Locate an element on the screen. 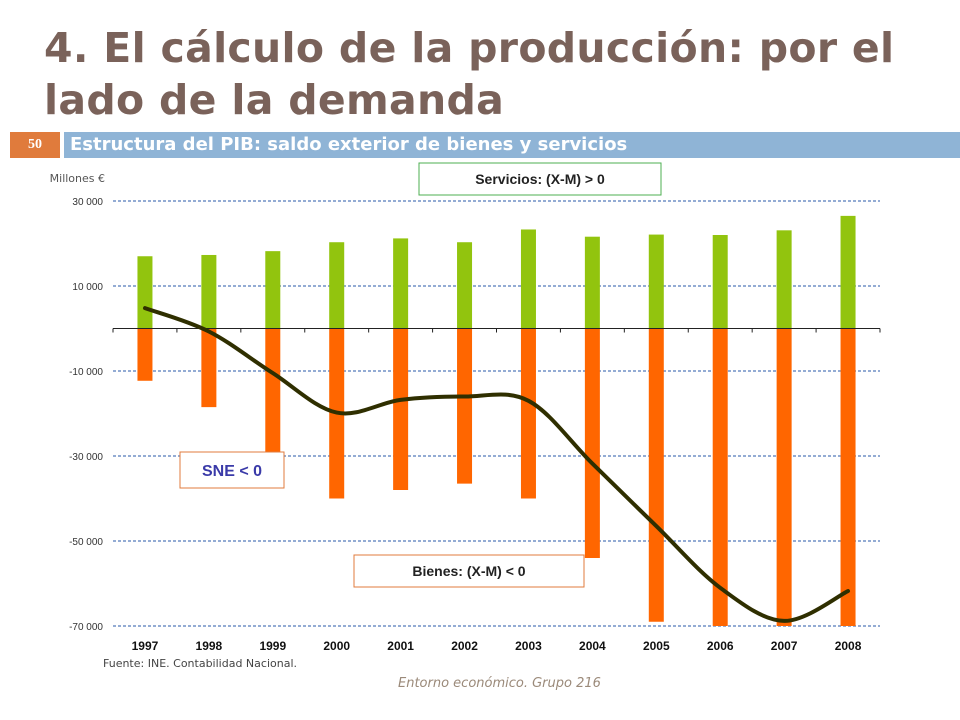 The width and height of the screenshot is (960, 720). sne-annotation-box is located at coordinates (232, 470).